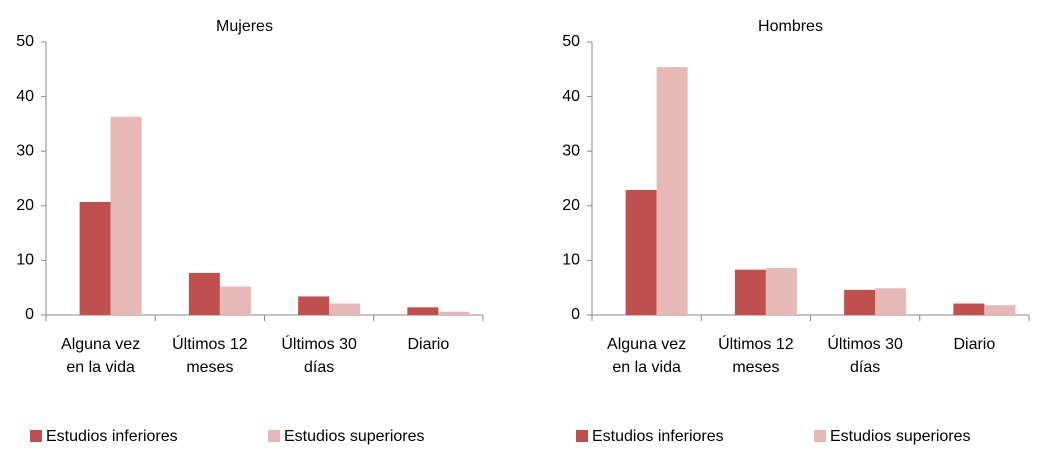  Describe the element at coordinates (244, 26) in the screenshot. I see `chart-title: Mujeres` at that location.